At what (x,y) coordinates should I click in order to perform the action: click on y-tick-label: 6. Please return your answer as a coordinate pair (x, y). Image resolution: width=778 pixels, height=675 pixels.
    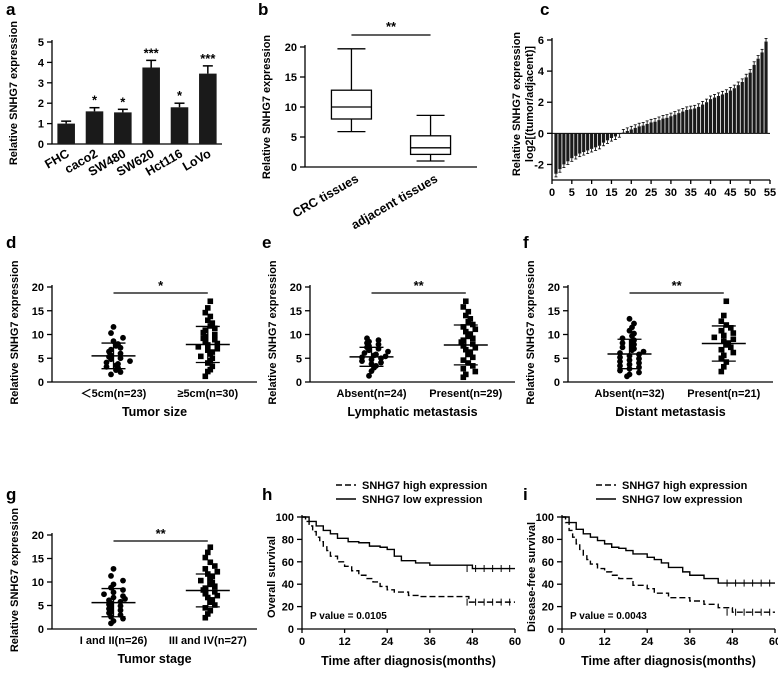
    Looking at the image, I should click on (541, 41).